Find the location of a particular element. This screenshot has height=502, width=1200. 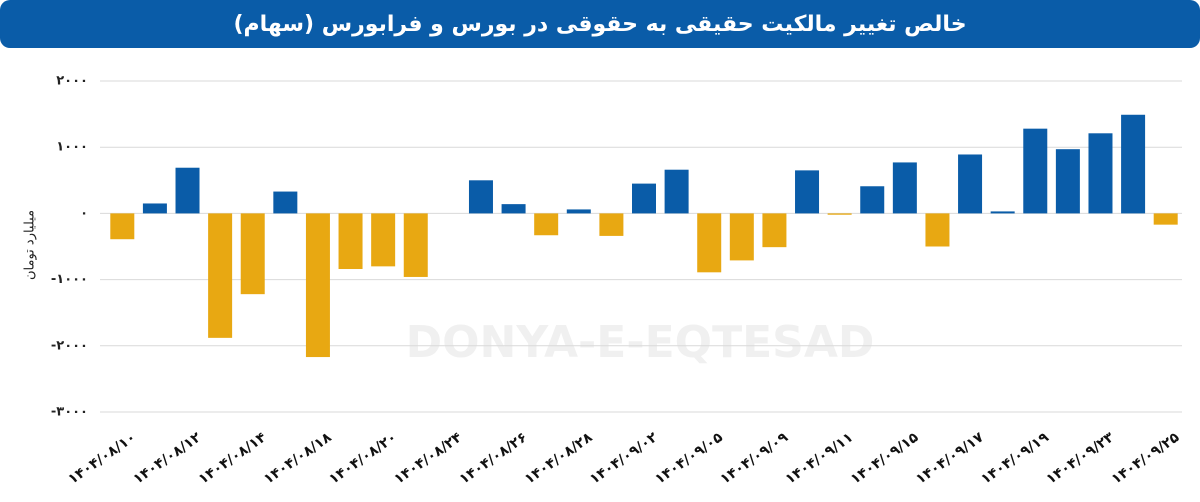

y-tick-label: -۲۰۰۰ is located at coordinates (69, 345).